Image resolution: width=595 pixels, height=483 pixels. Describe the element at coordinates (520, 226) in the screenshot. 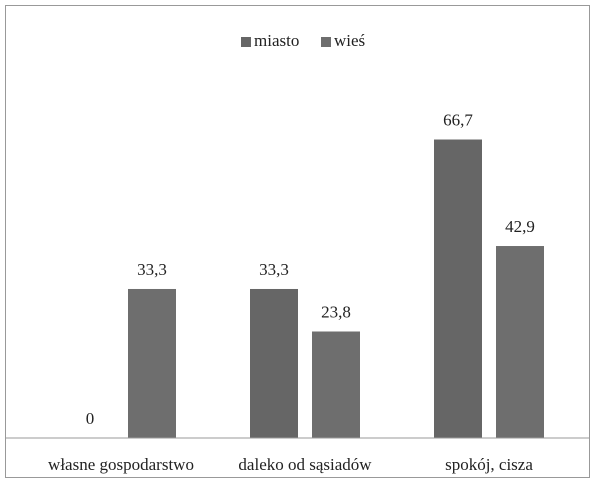

I see `data-label: 42,9` at that location.